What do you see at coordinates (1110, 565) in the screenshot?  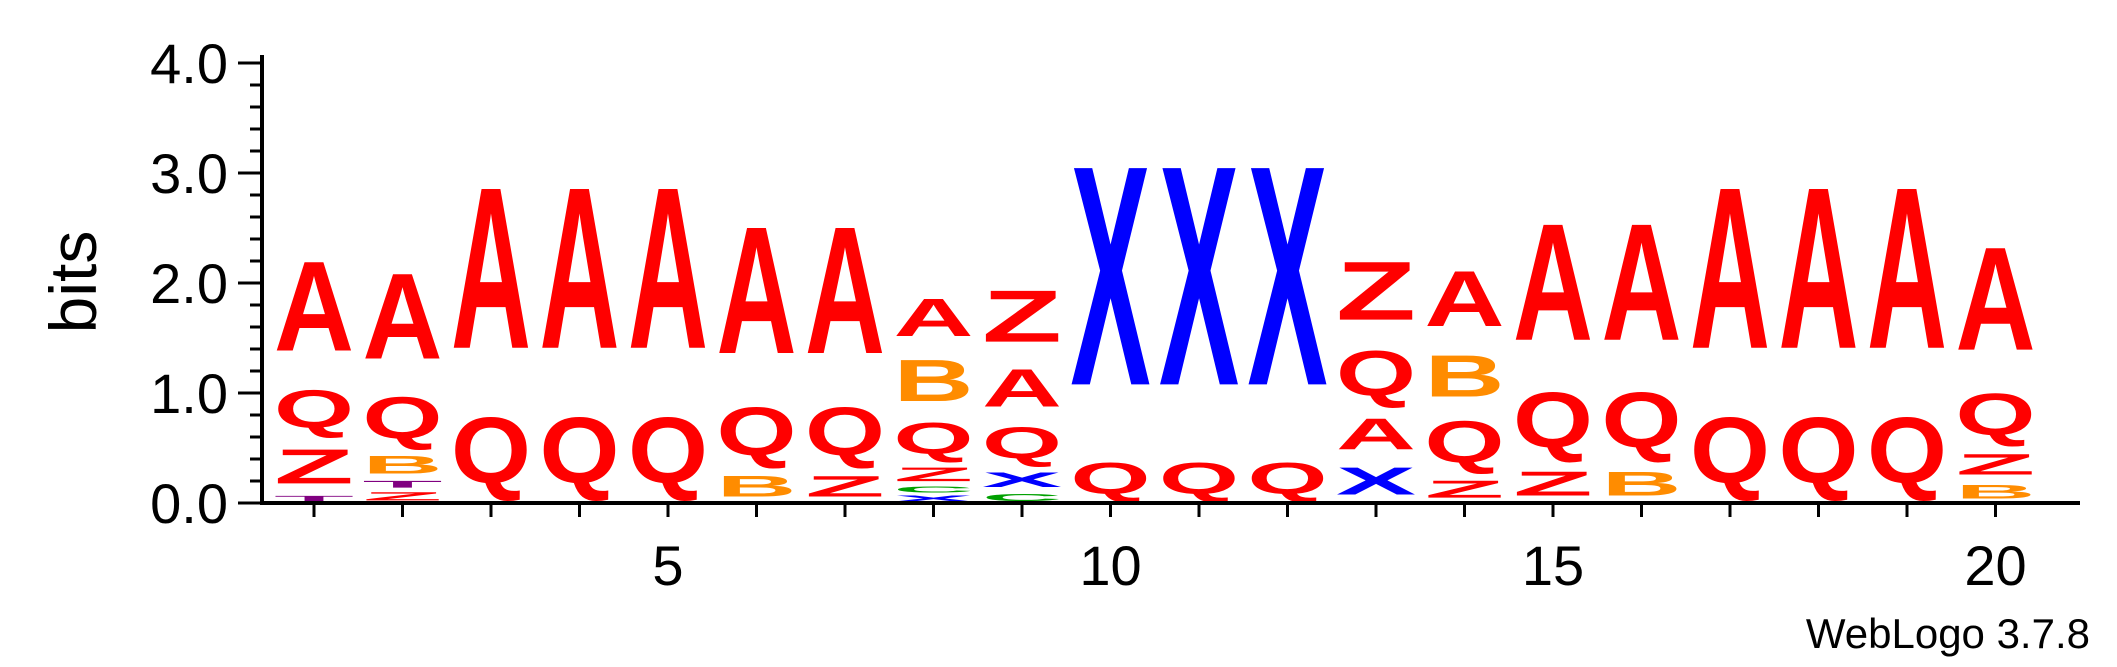 I see `x-tick-label: 10` at bounding box center [1110, 565].